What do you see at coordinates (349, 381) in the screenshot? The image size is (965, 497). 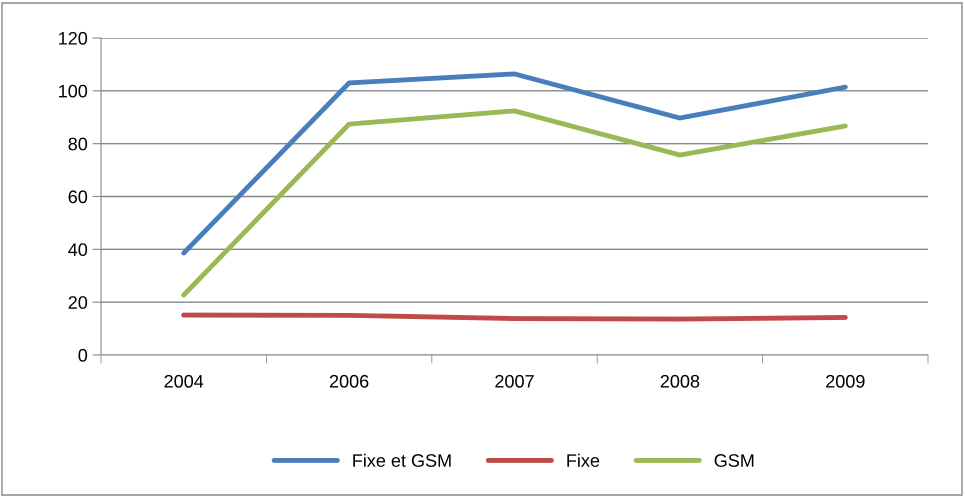 I see `x-tick-label: 2006` at bounding box center [349, 381].